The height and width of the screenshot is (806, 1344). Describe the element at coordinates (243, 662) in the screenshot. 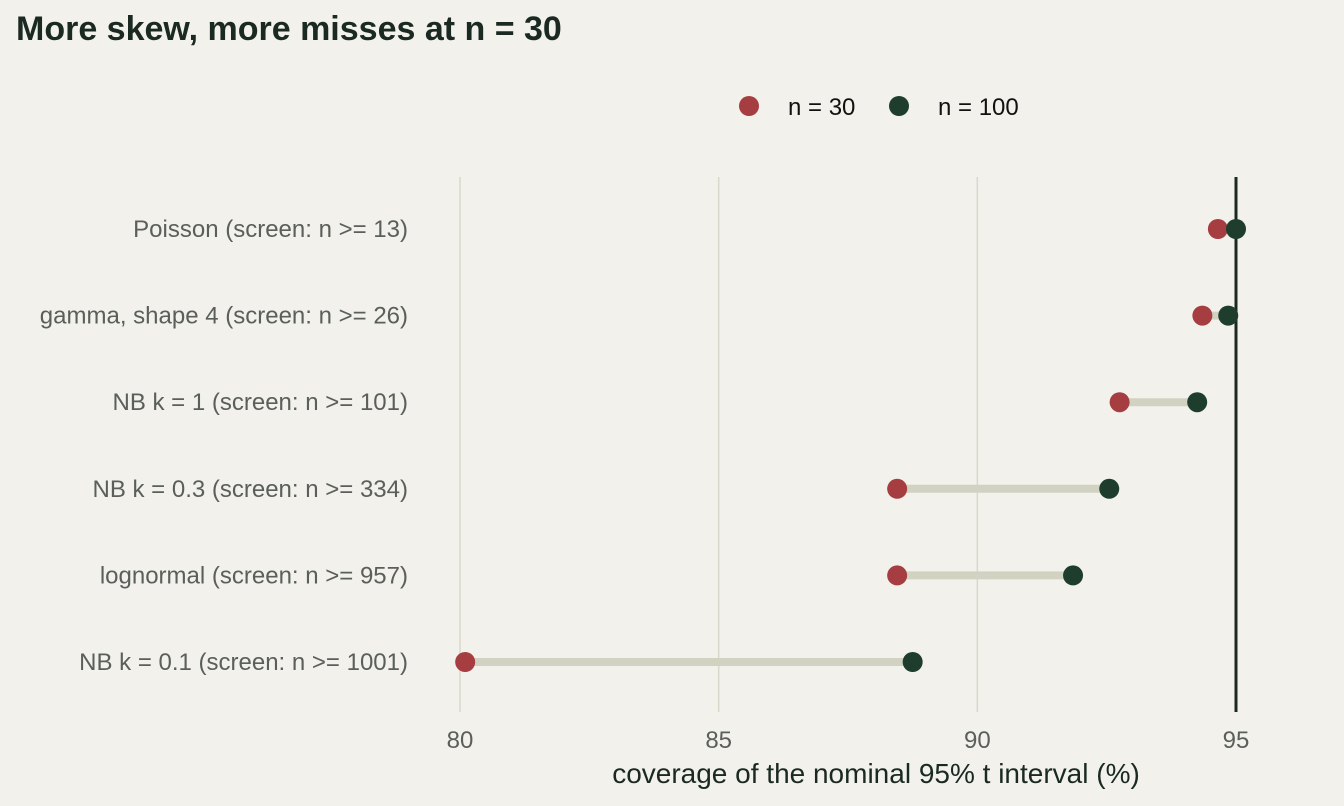

I see `category-label: NB k = 0.1 (screen: n >= 1001)` at that location.